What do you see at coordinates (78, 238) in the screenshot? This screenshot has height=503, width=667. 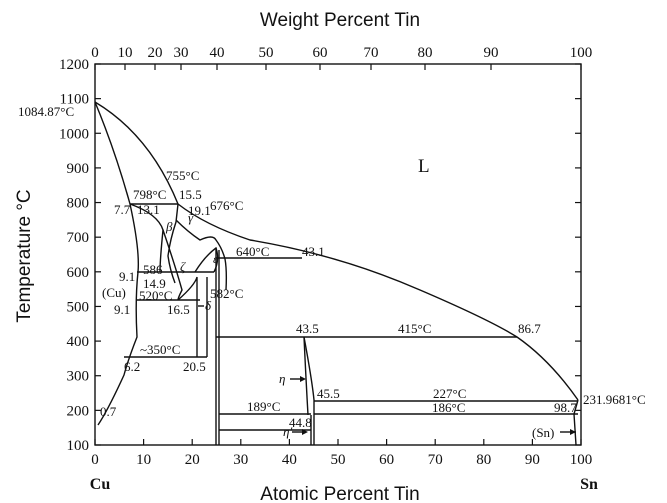 I see `y-tick-label: 700` at bounding box center [78, 238].